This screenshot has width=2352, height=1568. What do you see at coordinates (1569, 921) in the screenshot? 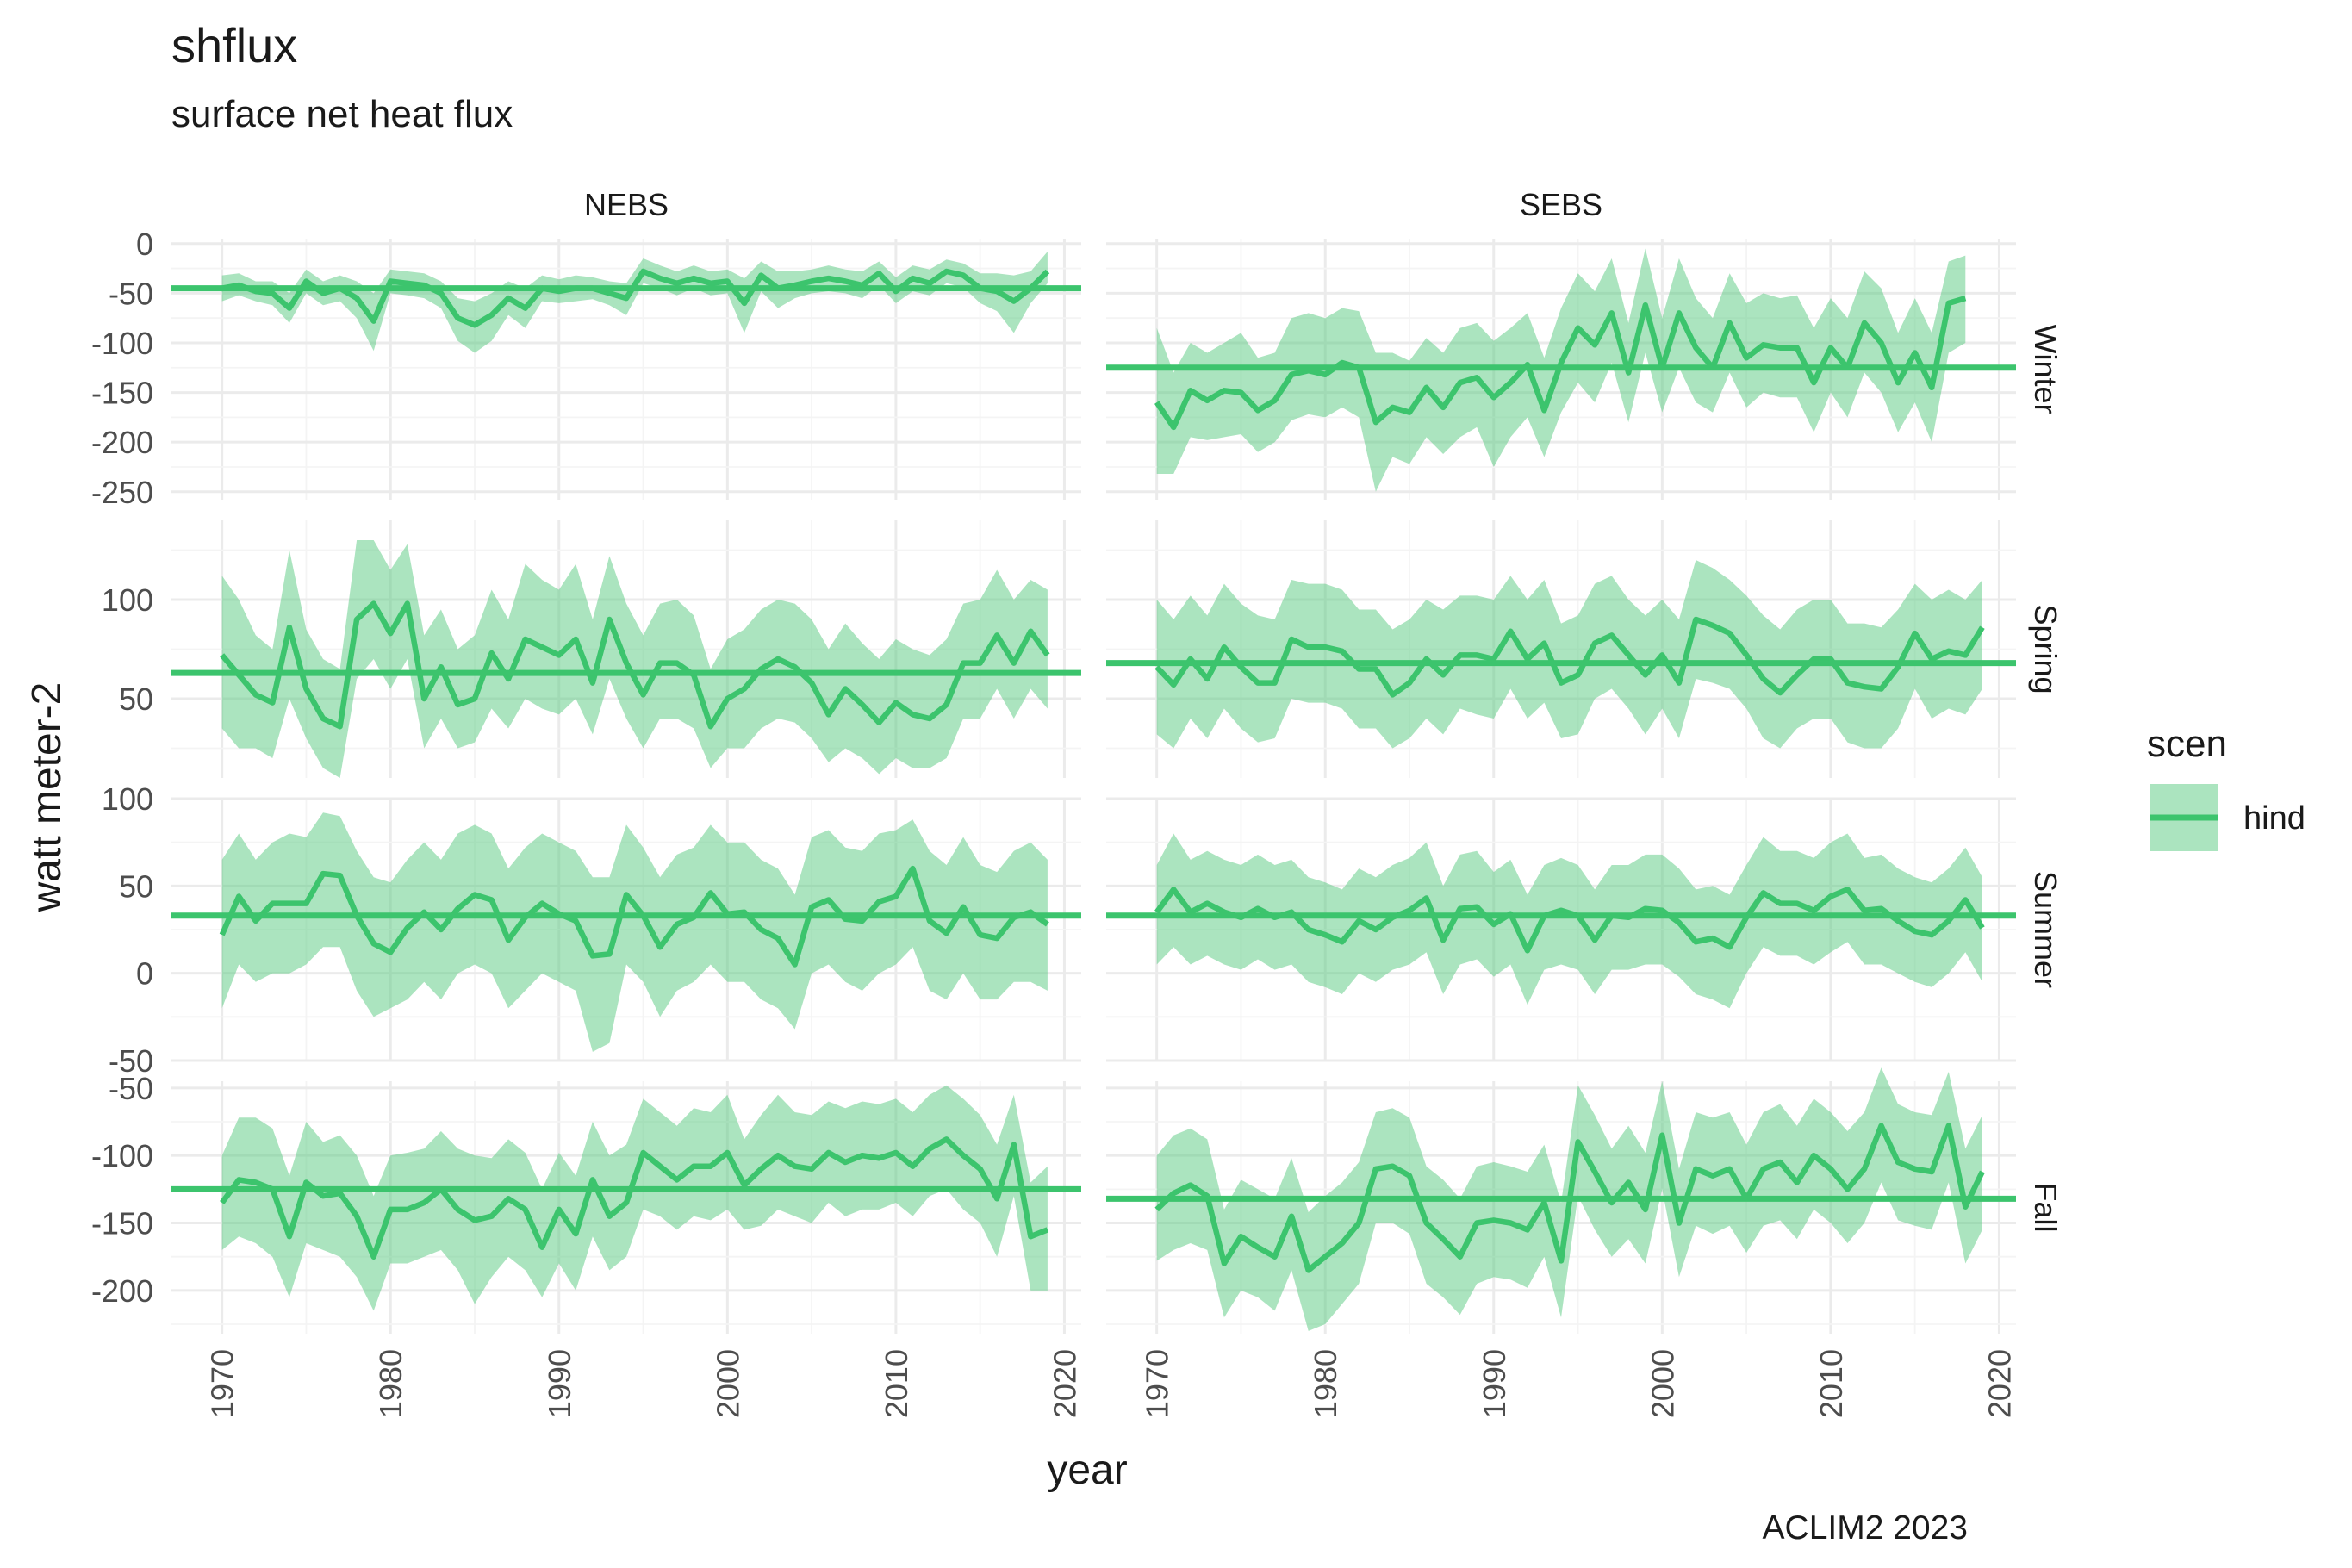
I see `ribbon-sebs-summer` at bounding box center [1569, 921].